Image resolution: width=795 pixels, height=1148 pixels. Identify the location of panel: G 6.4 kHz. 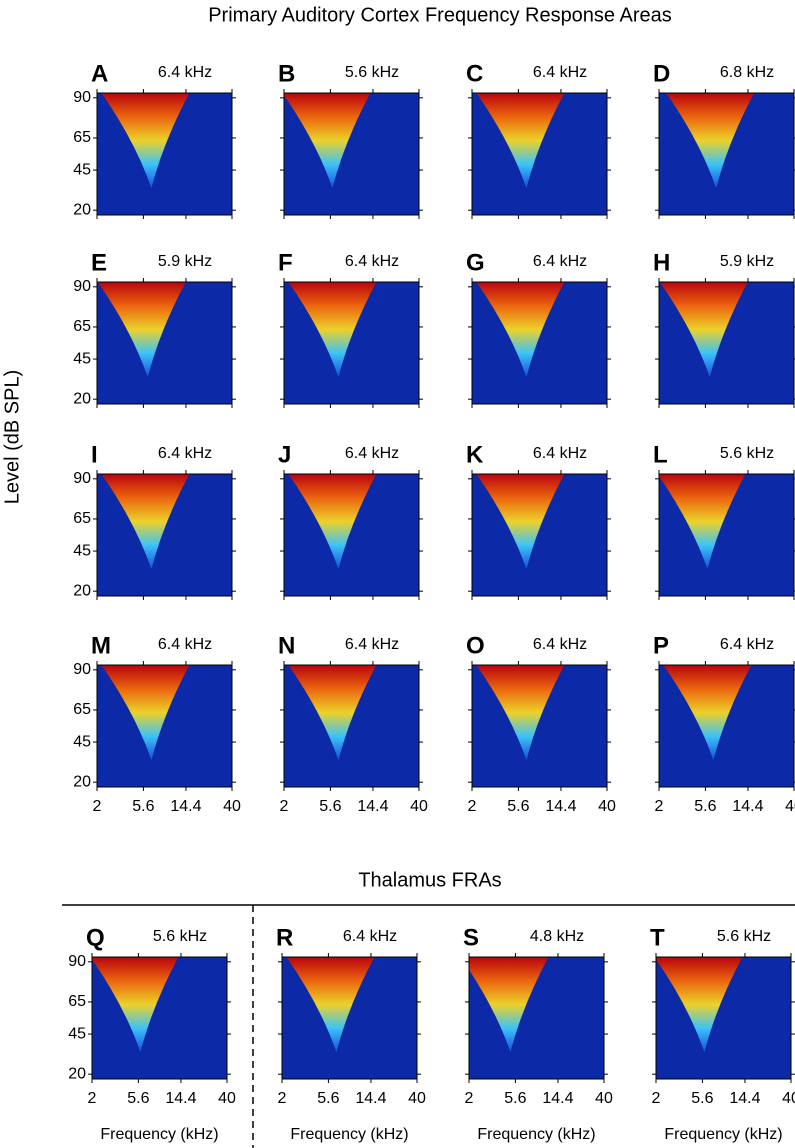
(538, 328).